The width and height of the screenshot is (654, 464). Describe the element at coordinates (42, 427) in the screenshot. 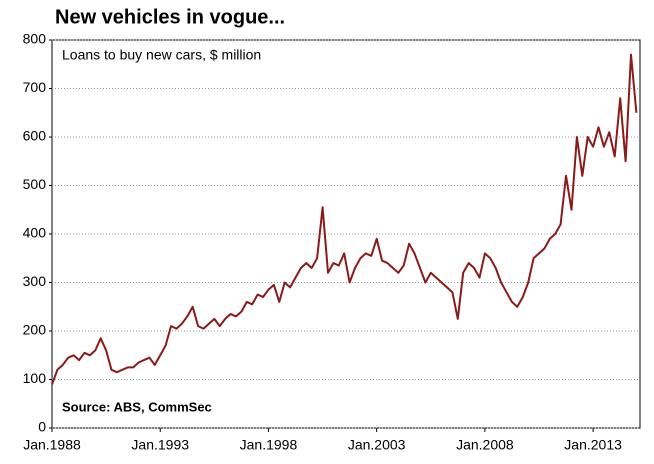

I see `y-tick-label: 0` at that location.